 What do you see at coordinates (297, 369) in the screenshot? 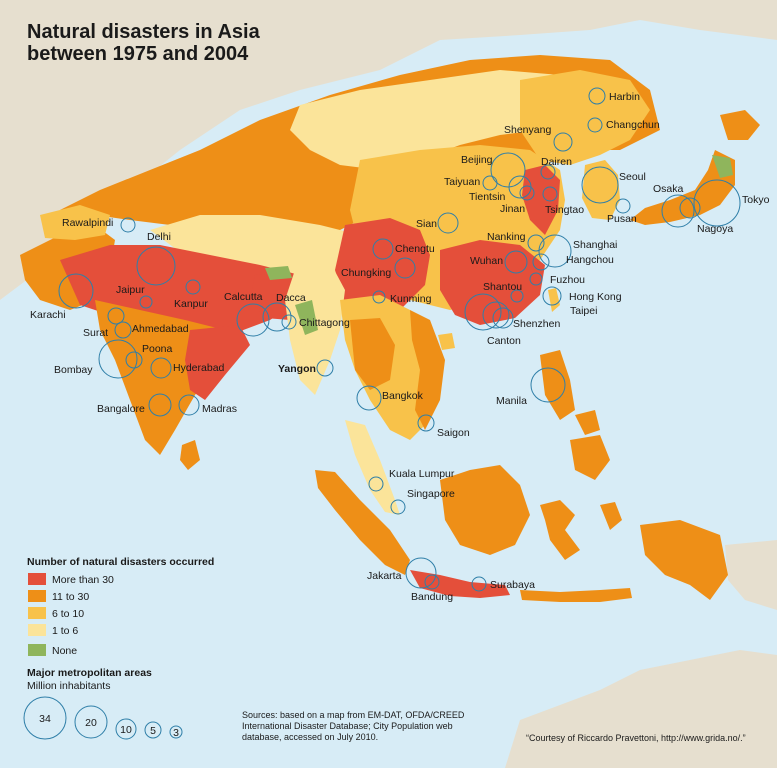
I see `city-label-yangon: Yangon` at bounding box center [297, 369].